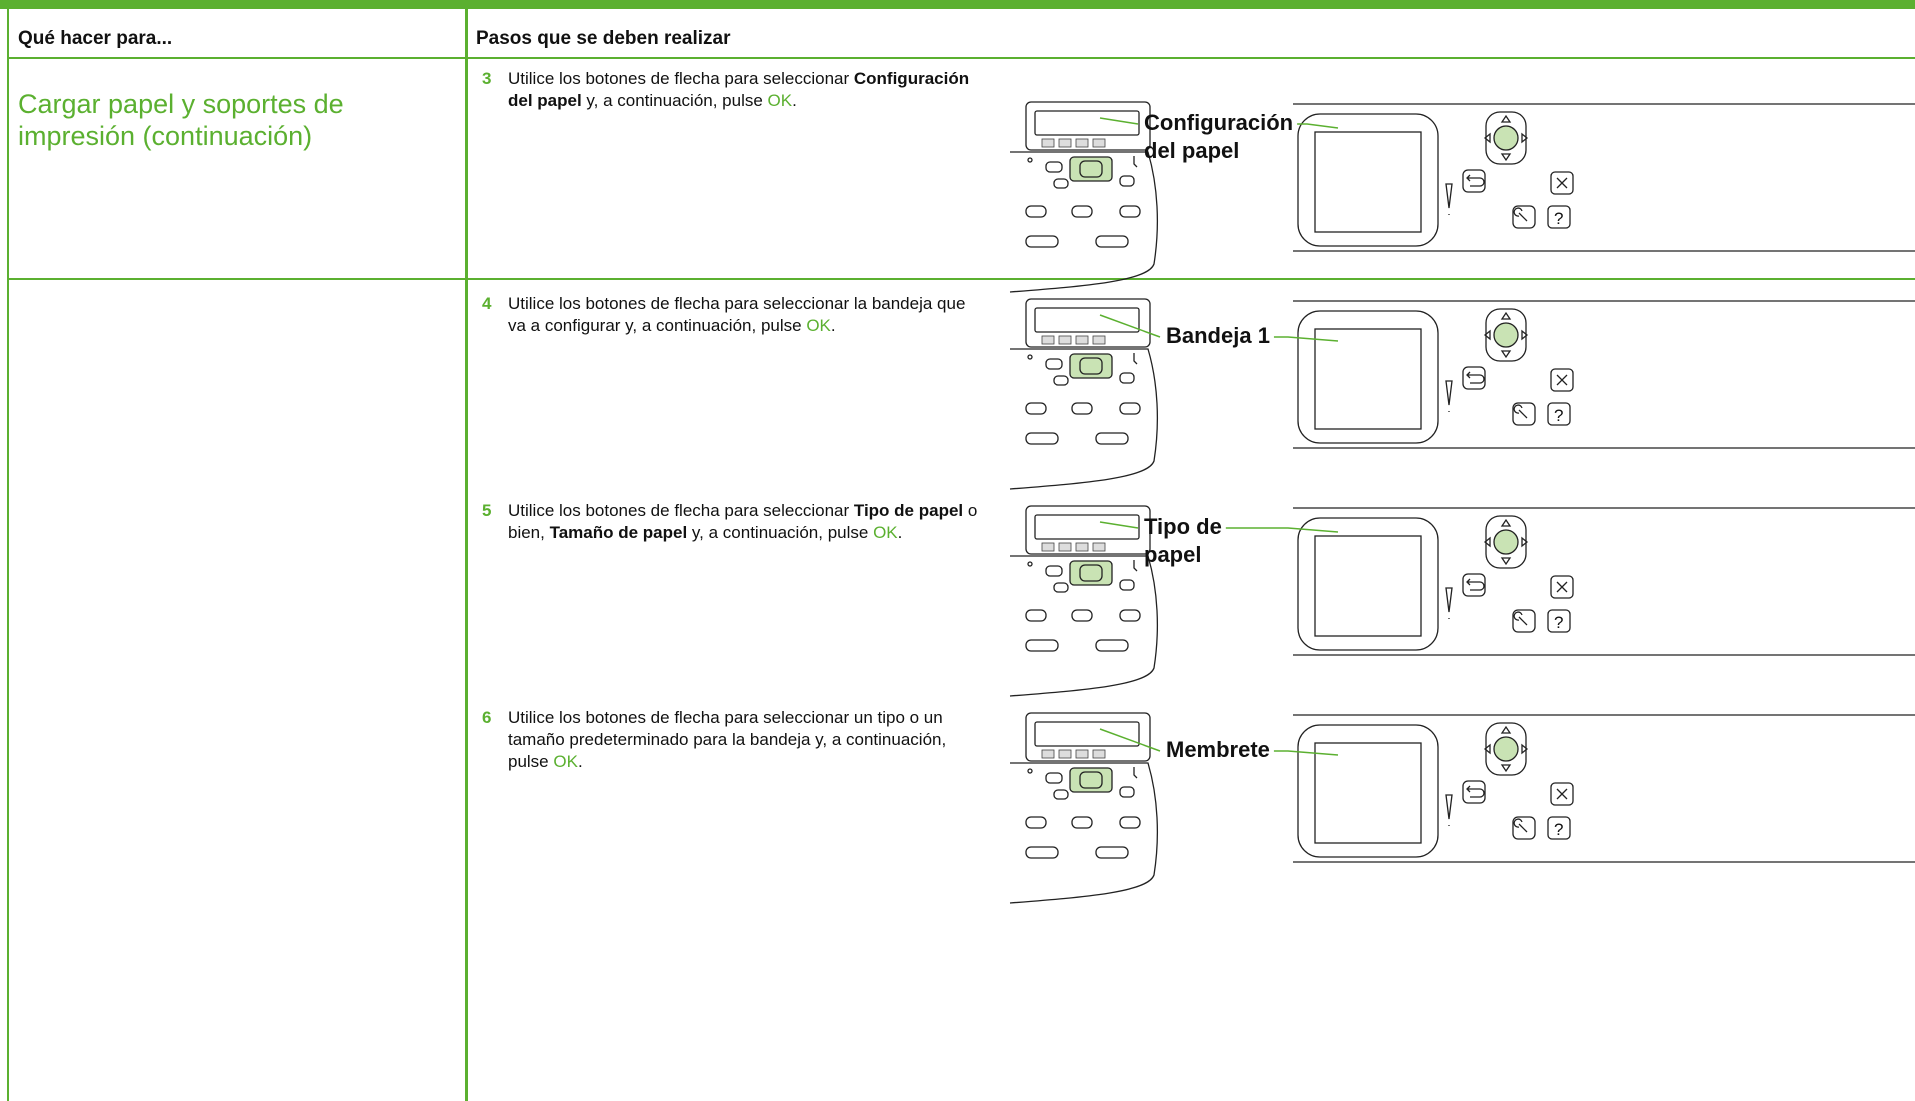 The image size is (1915, 1101). What do you see at coordinates (487, 717) in the screenshot?
I see `step-number: 6` at bounding box center [487, 717].